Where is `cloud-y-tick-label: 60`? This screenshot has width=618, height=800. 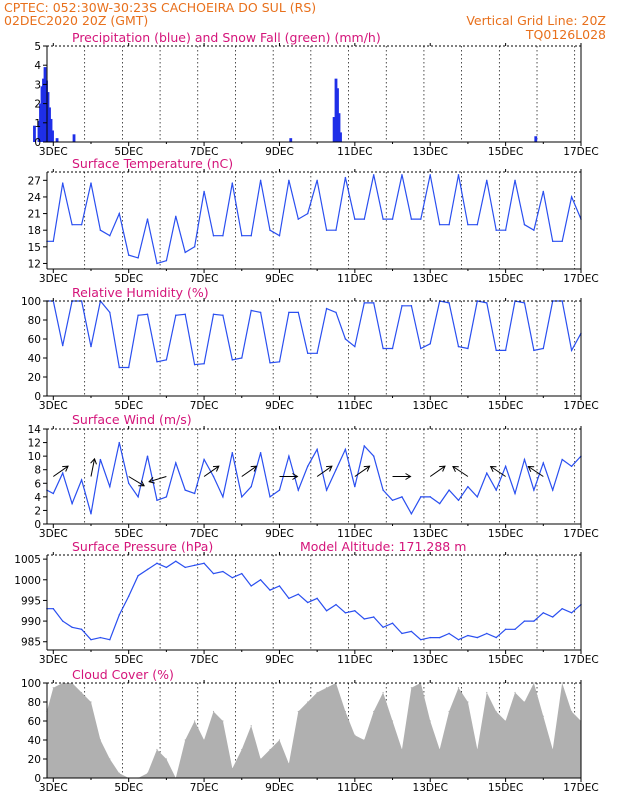
cloud-y-tick-label: 60 is located at coordinates (34, 722).